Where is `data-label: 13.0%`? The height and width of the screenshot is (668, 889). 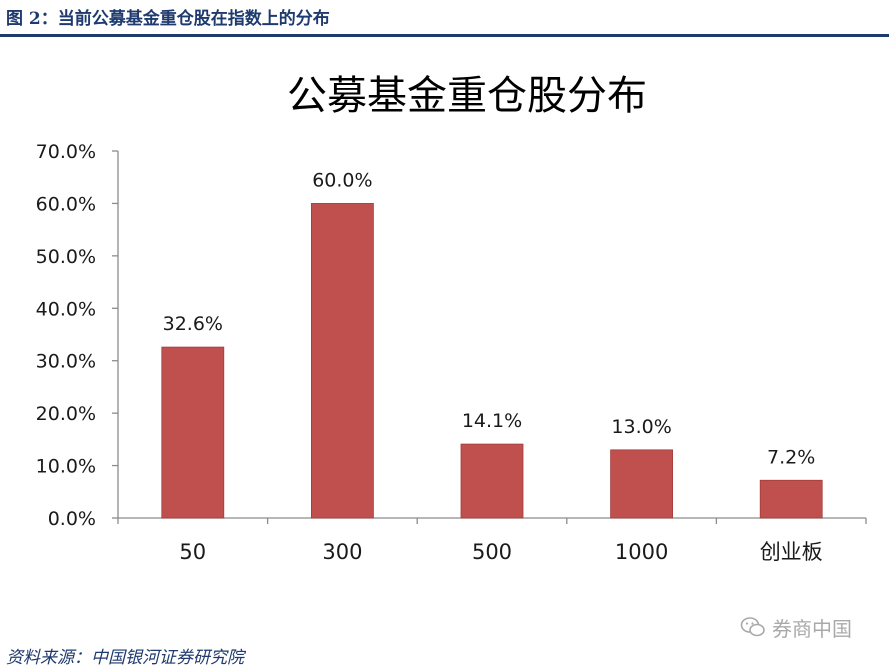
data-label: 13.0% is located at coordinates (641, 427).